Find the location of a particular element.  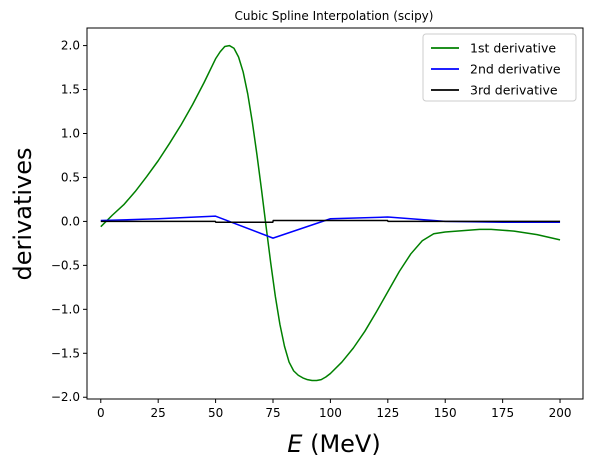

x-axis-ticks: 0 25 50 75 100 125 150 175 200 is located at coordinates (334, 409).